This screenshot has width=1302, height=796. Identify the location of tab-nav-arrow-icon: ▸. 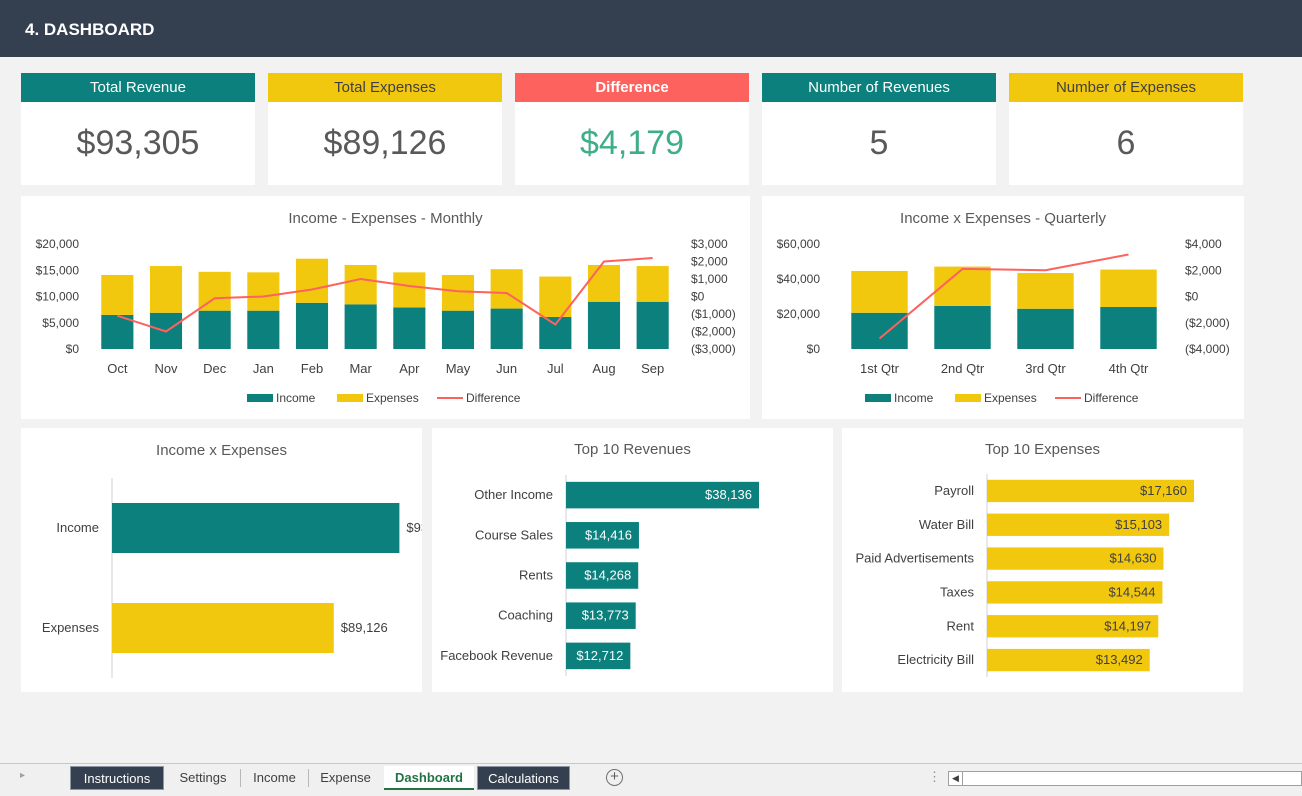
(23, 775).